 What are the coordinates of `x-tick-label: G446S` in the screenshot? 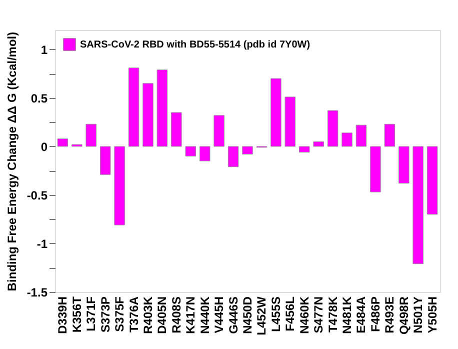 It's located at (233, 315).